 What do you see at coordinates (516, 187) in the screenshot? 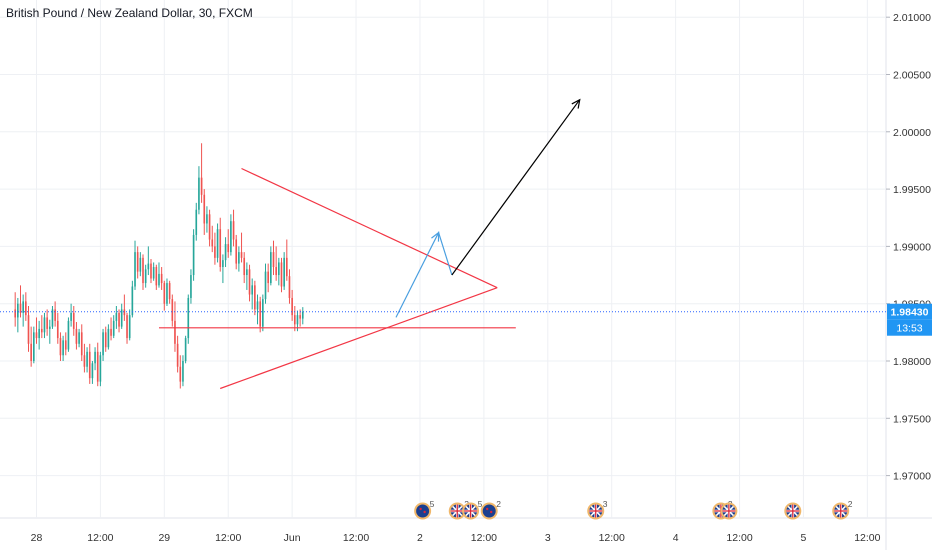
I see `target-arrow` at bounding box center [516, 187].